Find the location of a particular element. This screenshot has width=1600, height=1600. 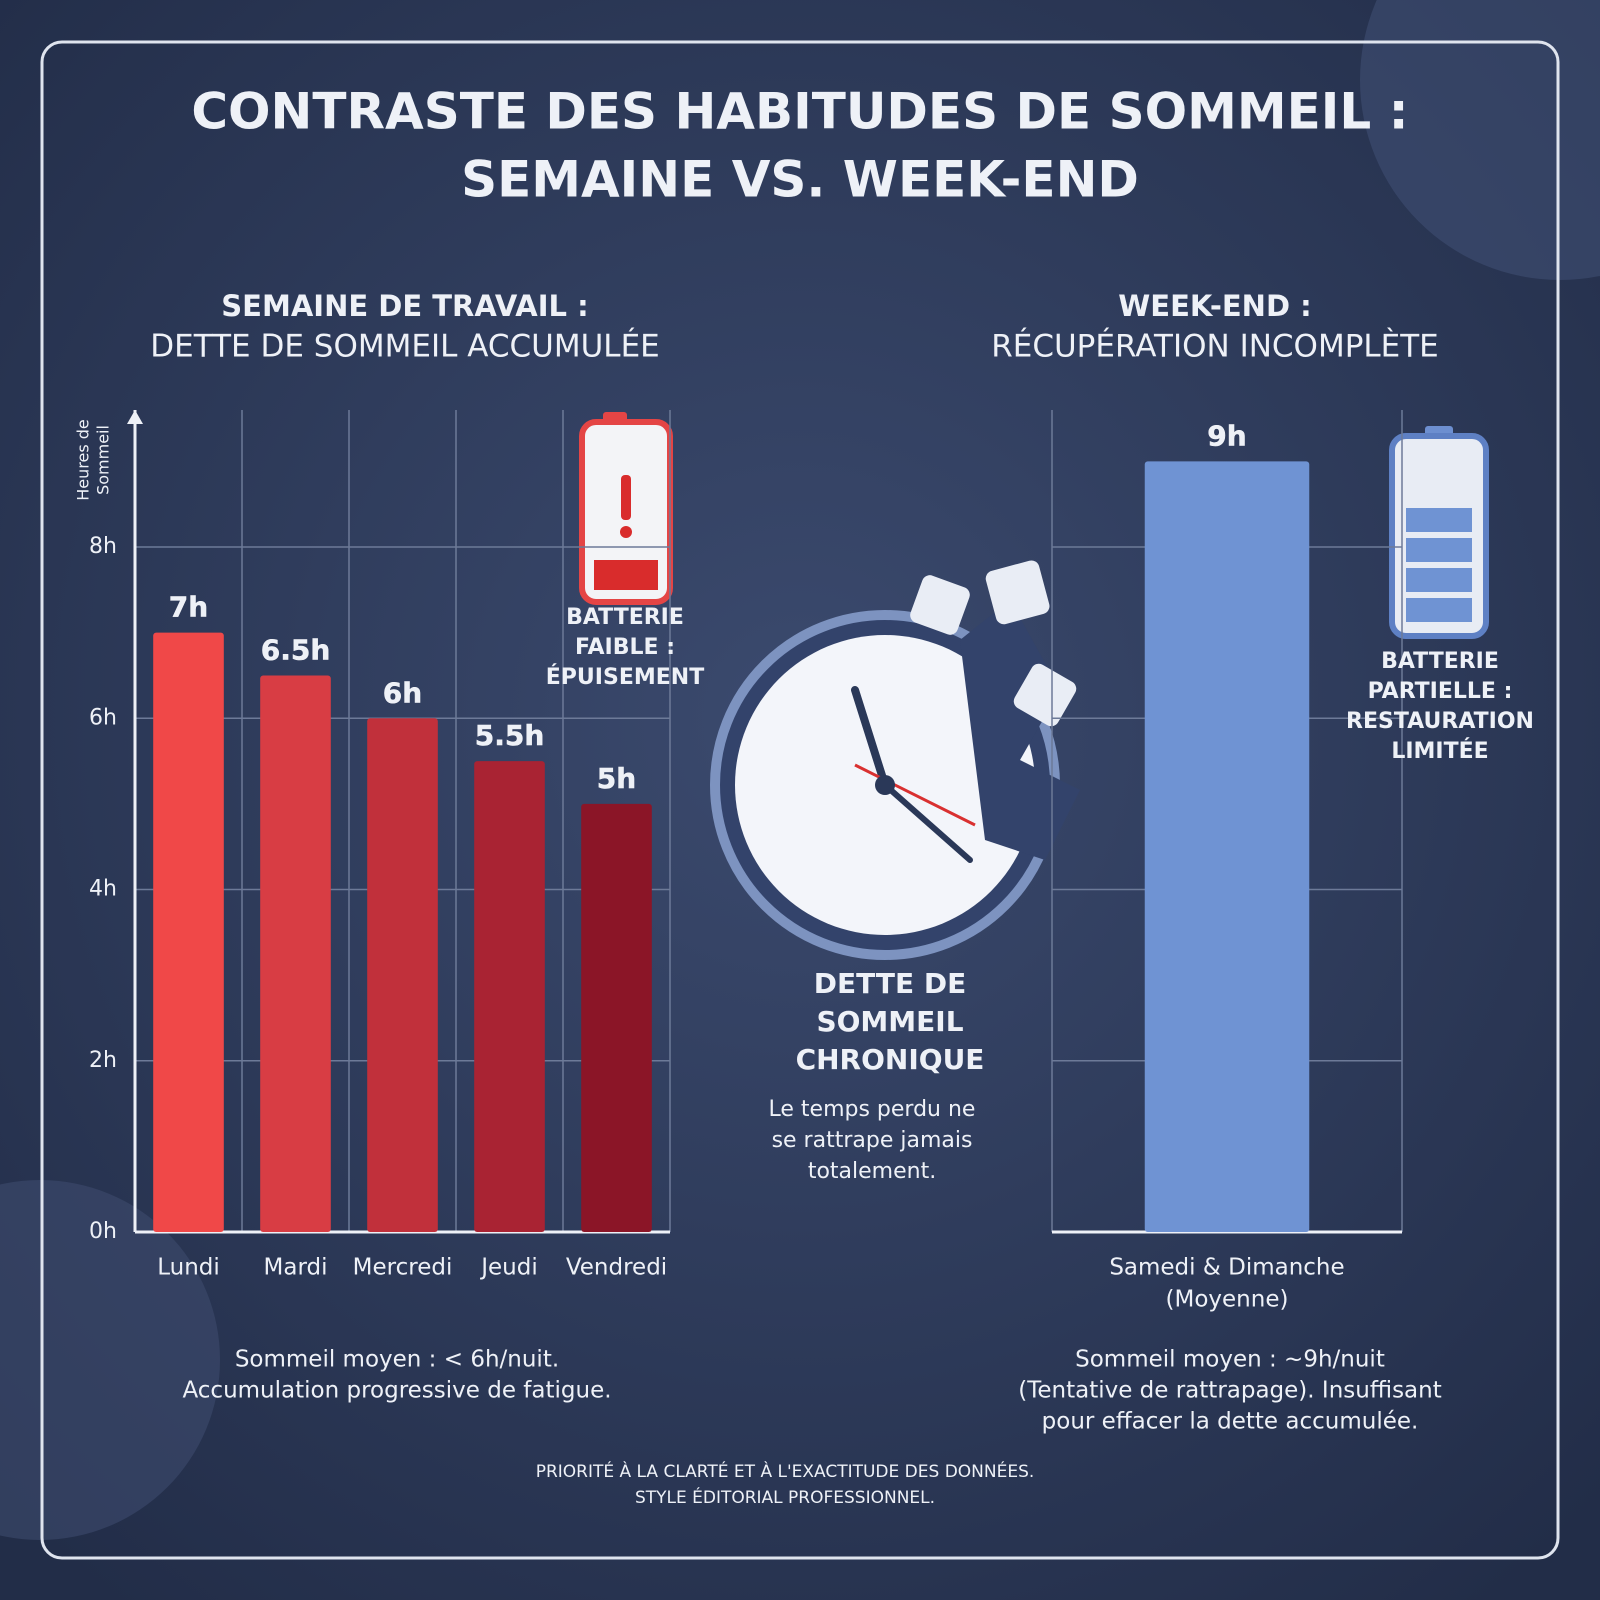

battery-label: ÉPUISEMENT is located at coordinates (625, 677).